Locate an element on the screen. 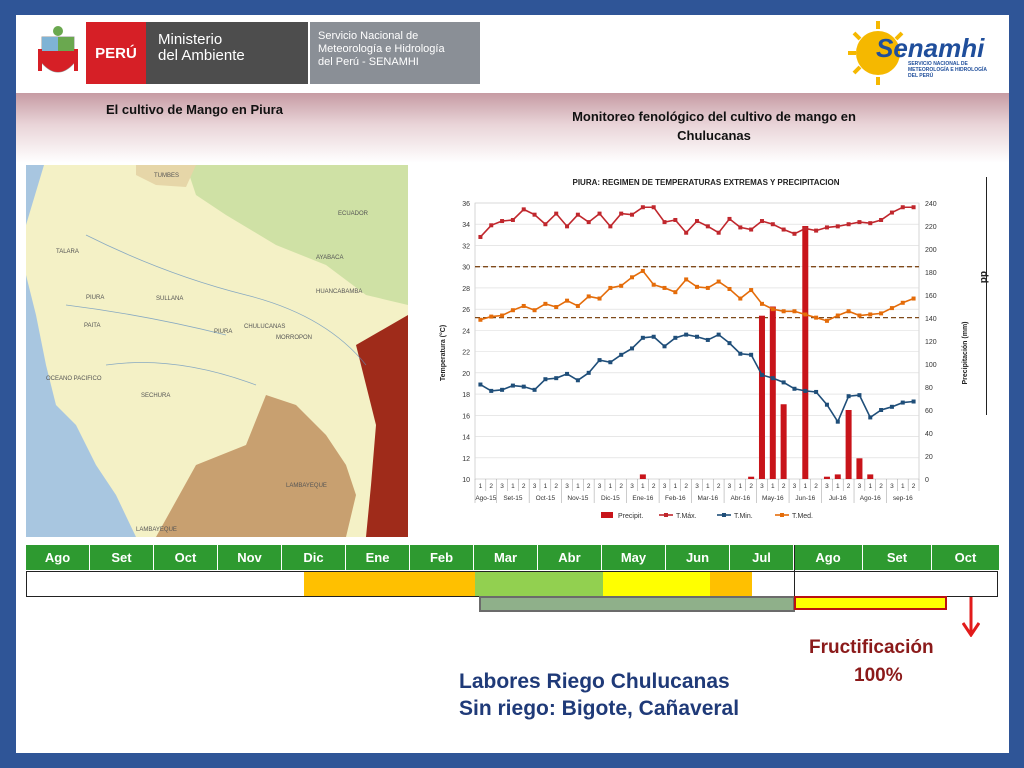 This screenshot has height=768, width=1024. chart-legend-label: T.Med. is located at coordinates (802, 516).